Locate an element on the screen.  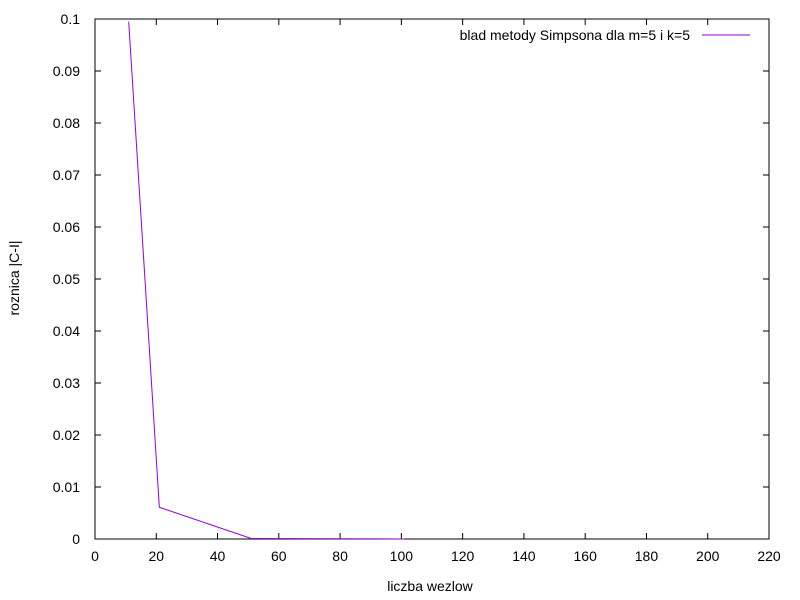
y-tick-label: 0.05 is located at coordinates (66, 279).